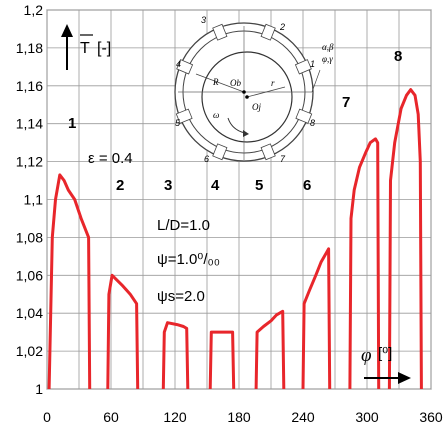  Describe the element at coordinates (307, 185) in the screenshot. I see `segment-label-6: 6` at that location.